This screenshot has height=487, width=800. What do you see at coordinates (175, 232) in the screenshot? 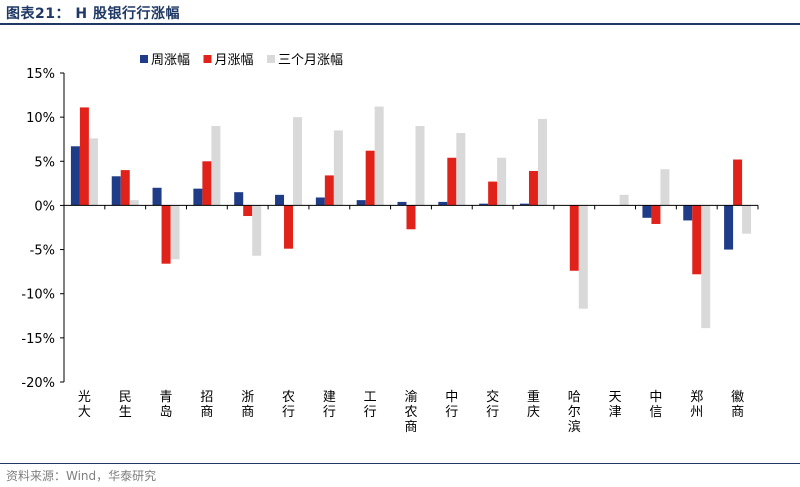
I see `bar-三个月涨幅-青岛` at bounding box center [175, 232].